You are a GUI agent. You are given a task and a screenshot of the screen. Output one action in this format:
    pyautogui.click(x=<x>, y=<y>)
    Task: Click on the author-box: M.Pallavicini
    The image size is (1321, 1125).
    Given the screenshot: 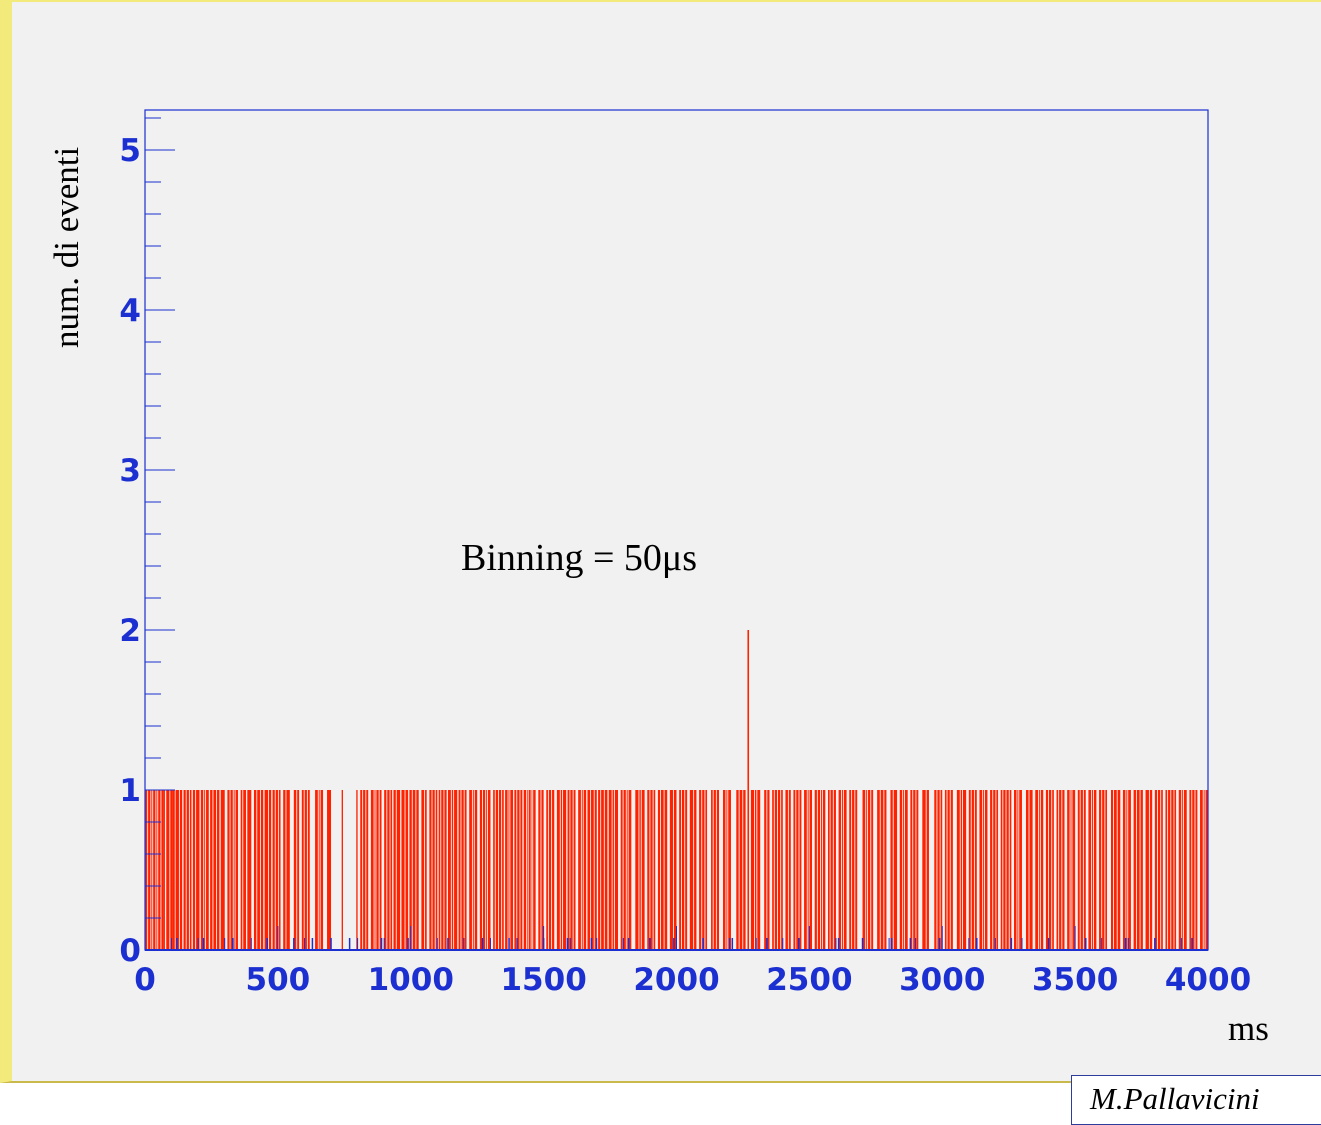 What is the action you would take?
    pyautogui.click(x=1196, y=1100)
    